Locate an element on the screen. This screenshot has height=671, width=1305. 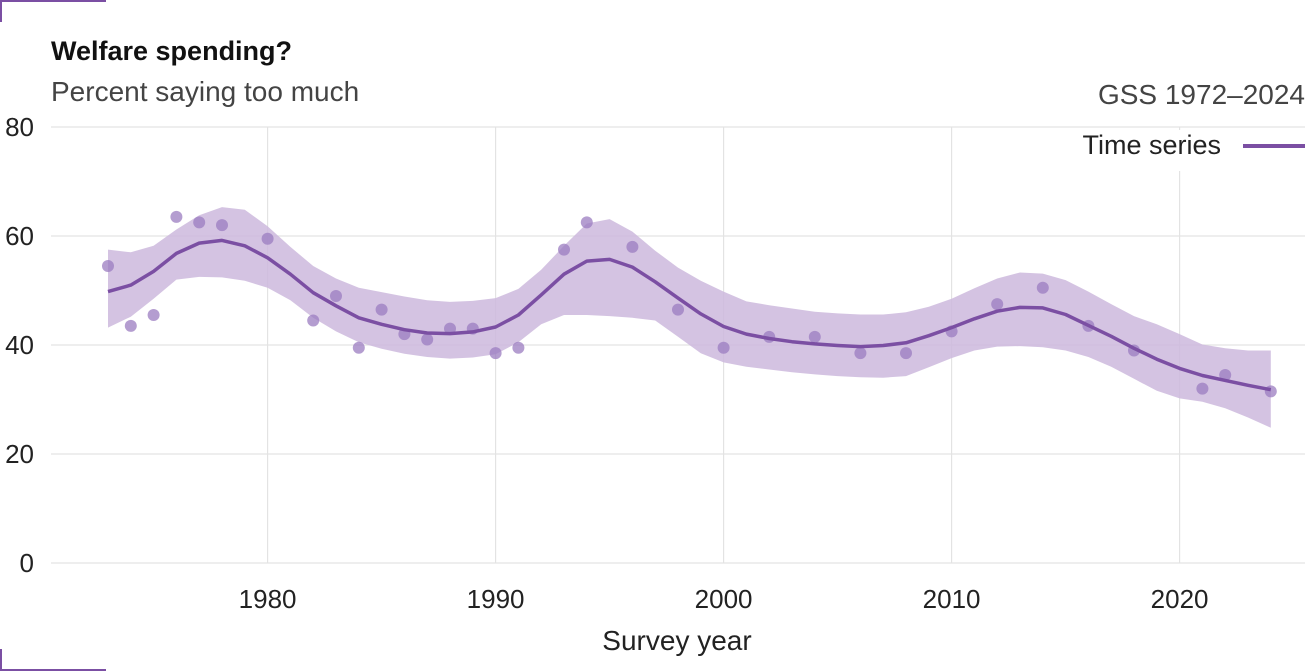
x-tick-label: 2000 is located at coordinates (724, 599).